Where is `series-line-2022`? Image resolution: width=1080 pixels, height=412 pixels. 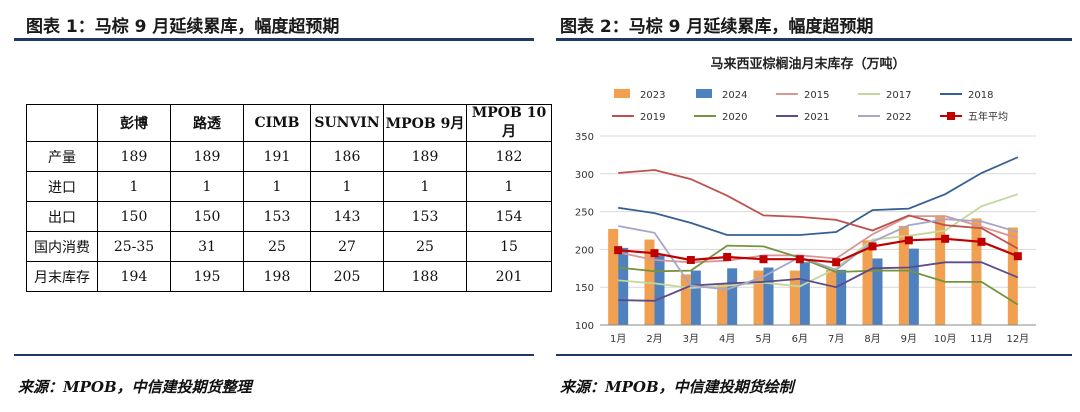 series-line-2022 is located at coordinates (818, 254).